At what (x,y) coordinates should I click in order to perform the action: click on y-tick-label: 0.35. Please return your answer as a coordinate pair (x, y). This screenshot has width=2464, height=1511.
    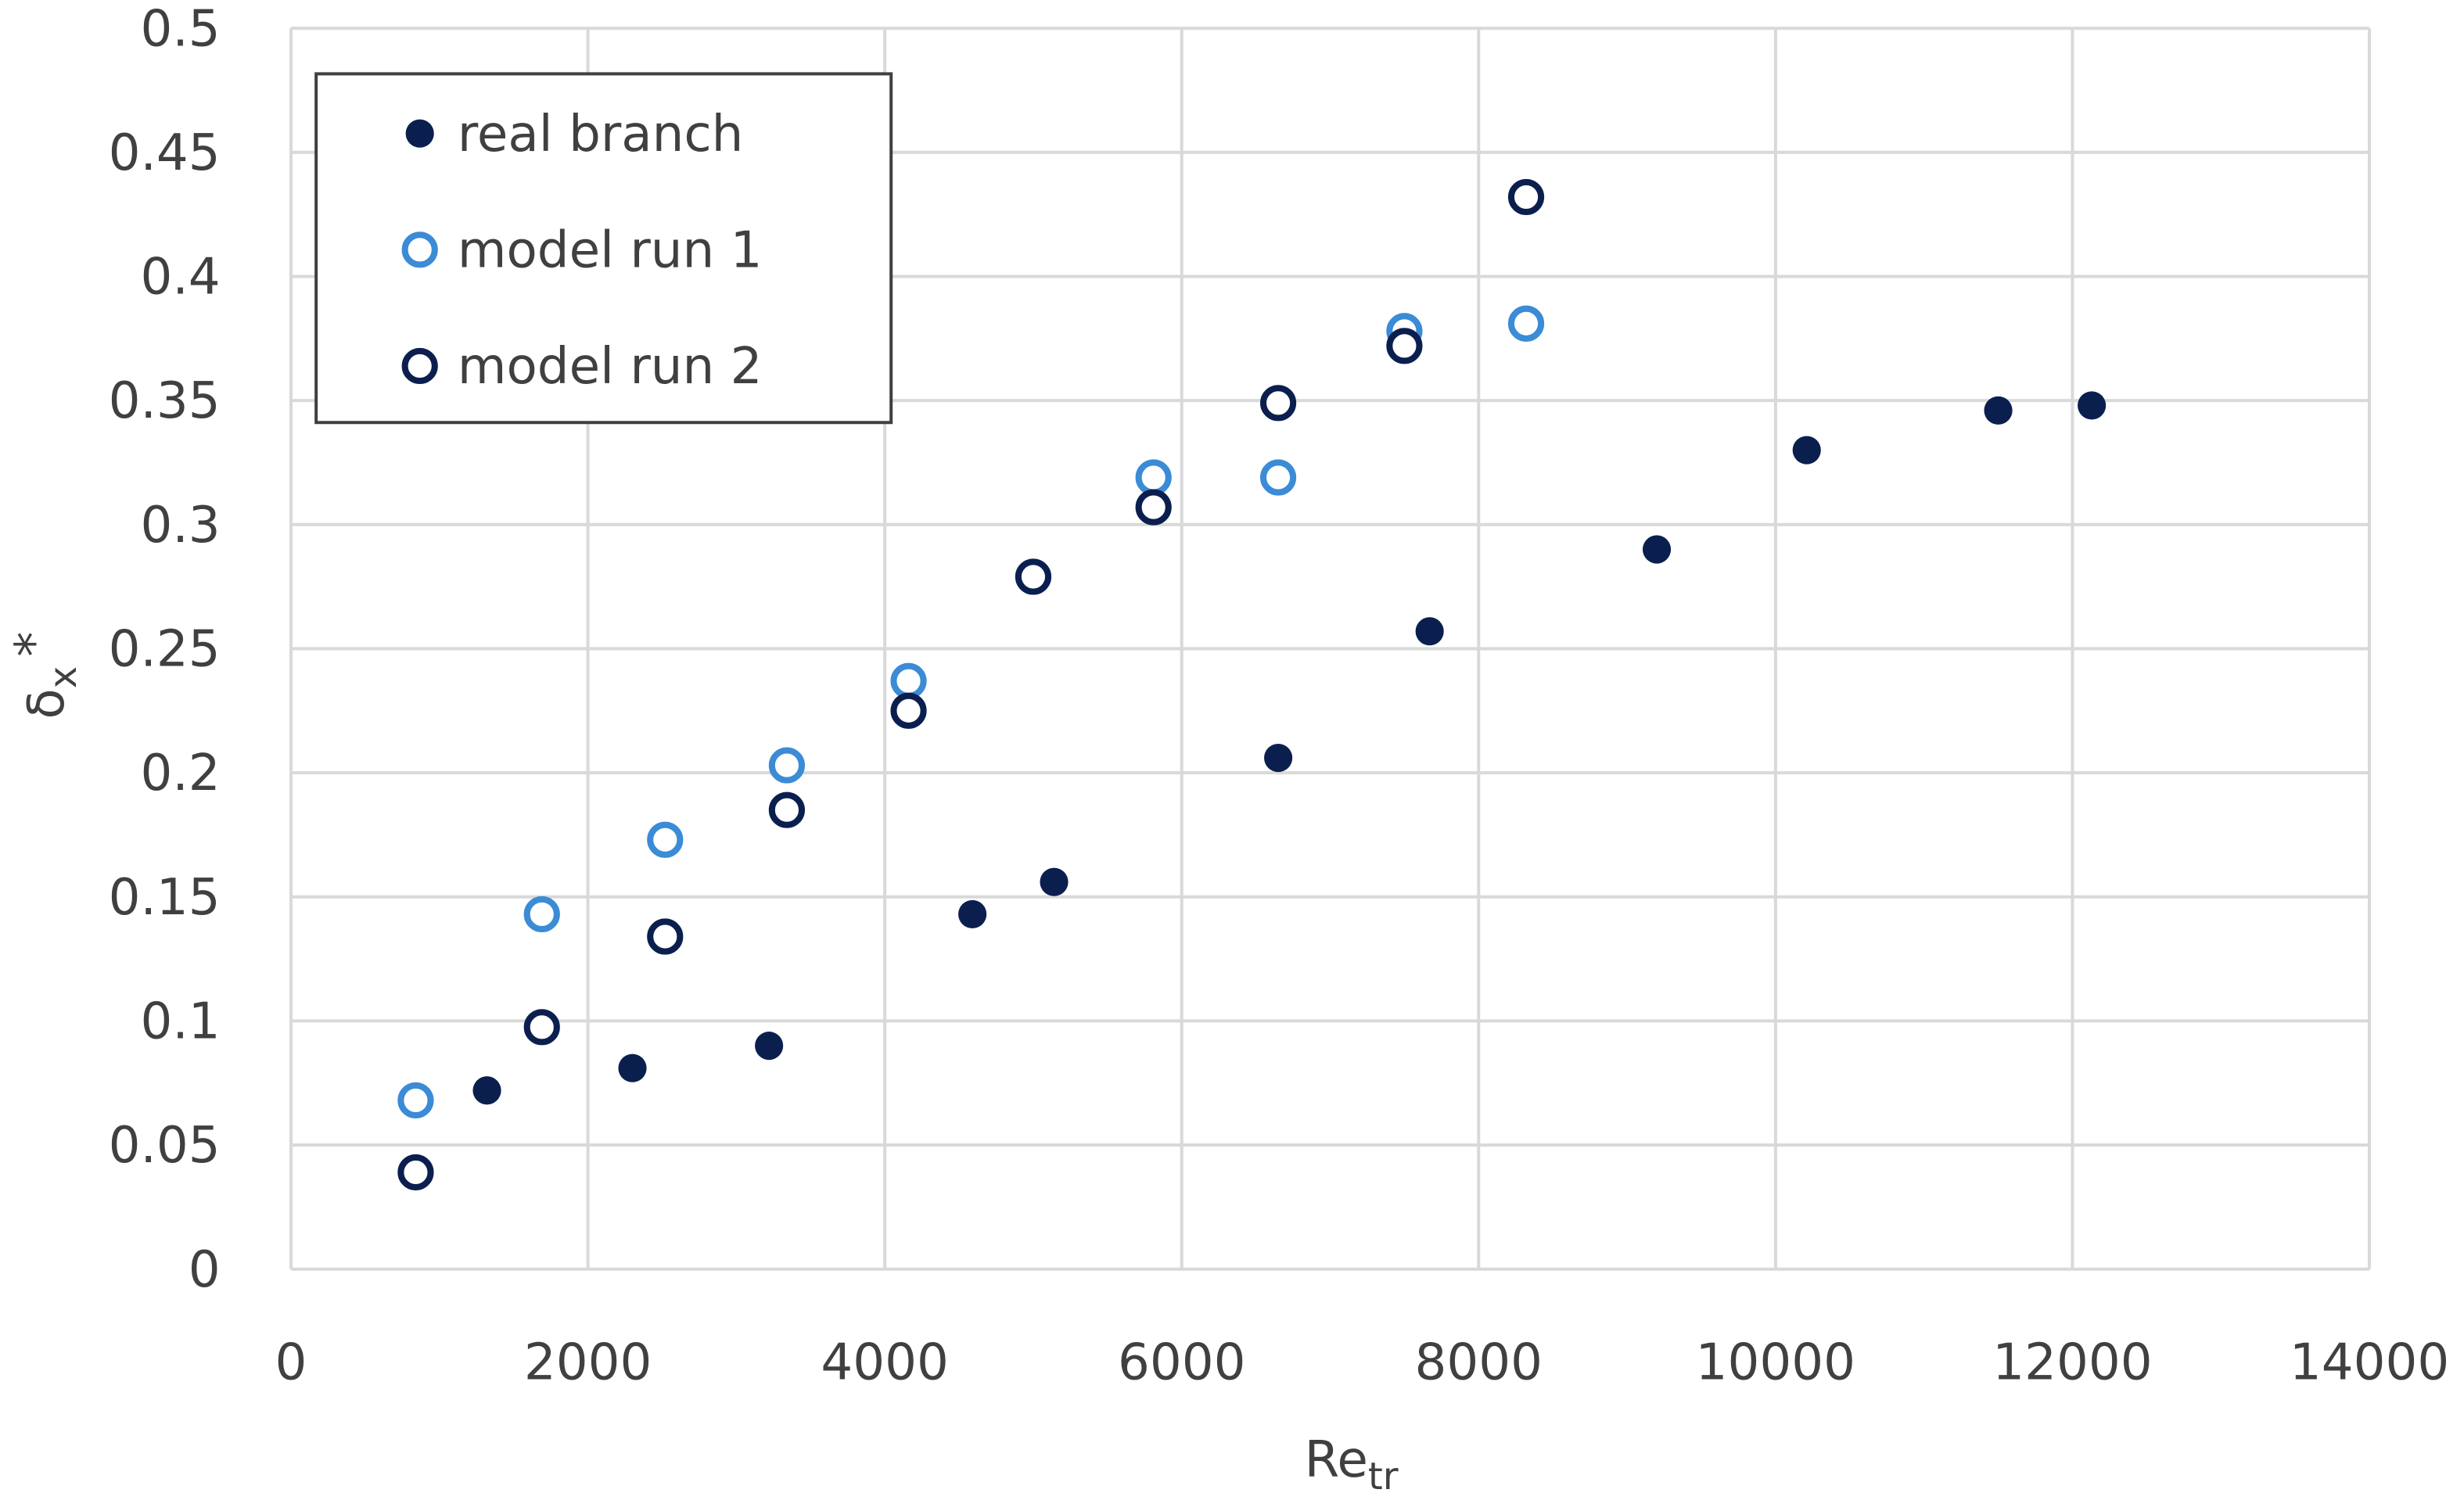
    Looking at the image, I should click on (165, 400).